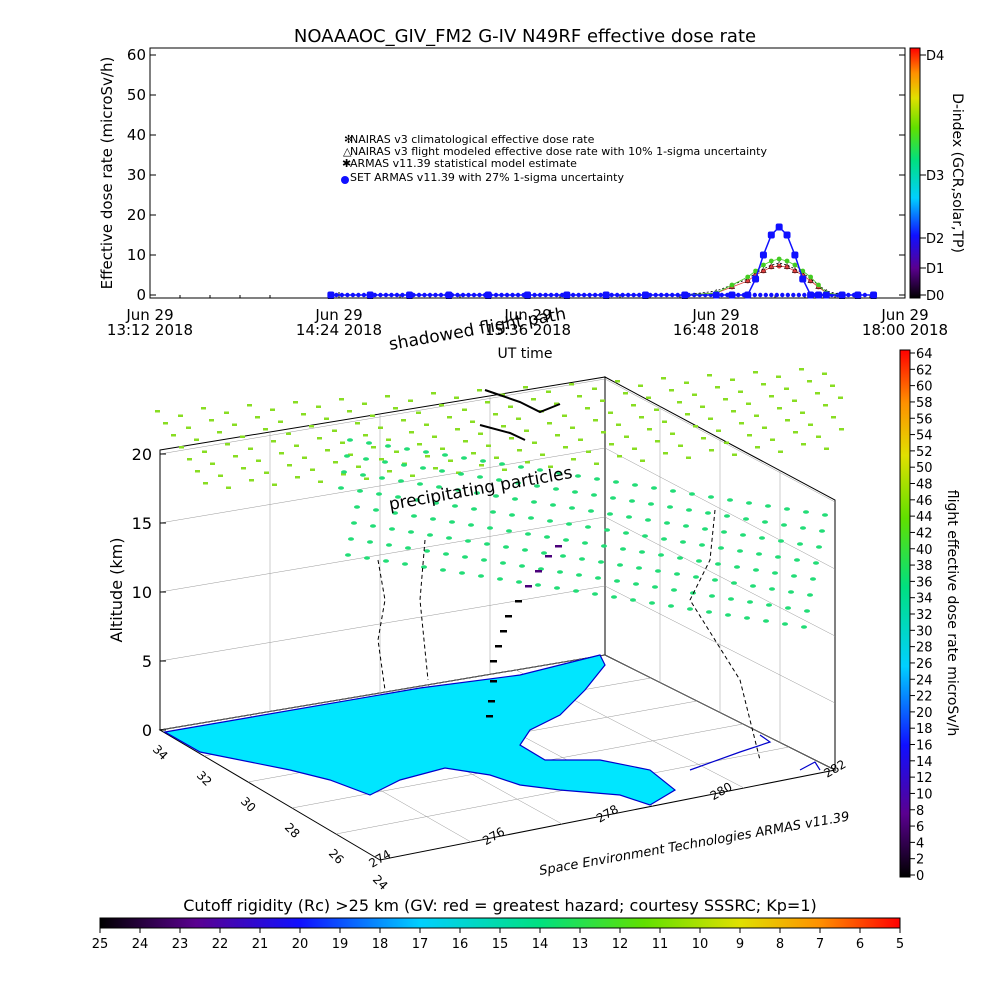  What do you see at coordinates (924, 631) in the screenshot?
I see `dose-colorbar-tick-label: 30` at bounding box center [924, 631].